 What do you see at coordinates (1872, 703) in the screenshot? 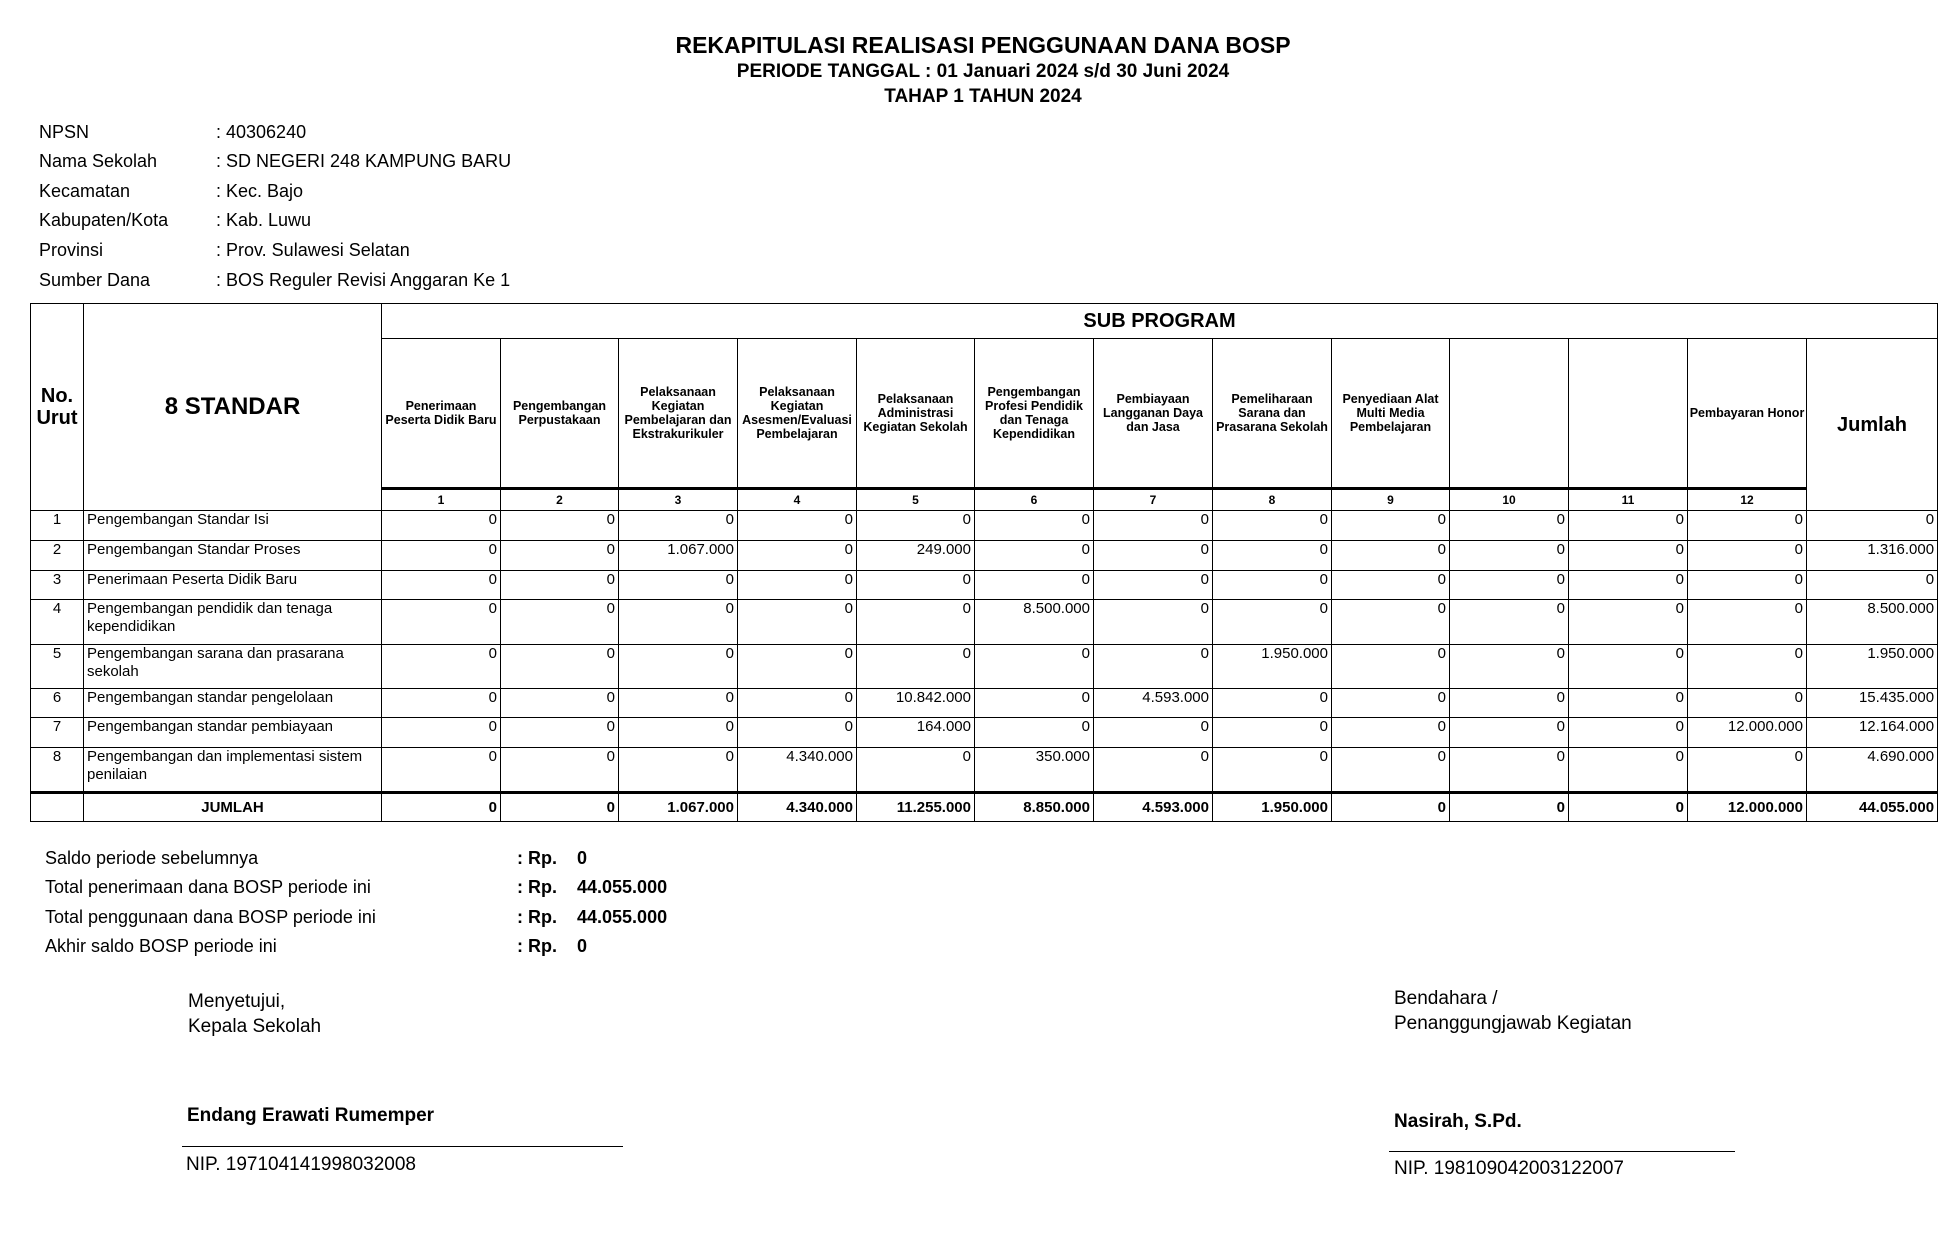
I see `row-total: 15.435.000` at bounding box center [1872, 703].